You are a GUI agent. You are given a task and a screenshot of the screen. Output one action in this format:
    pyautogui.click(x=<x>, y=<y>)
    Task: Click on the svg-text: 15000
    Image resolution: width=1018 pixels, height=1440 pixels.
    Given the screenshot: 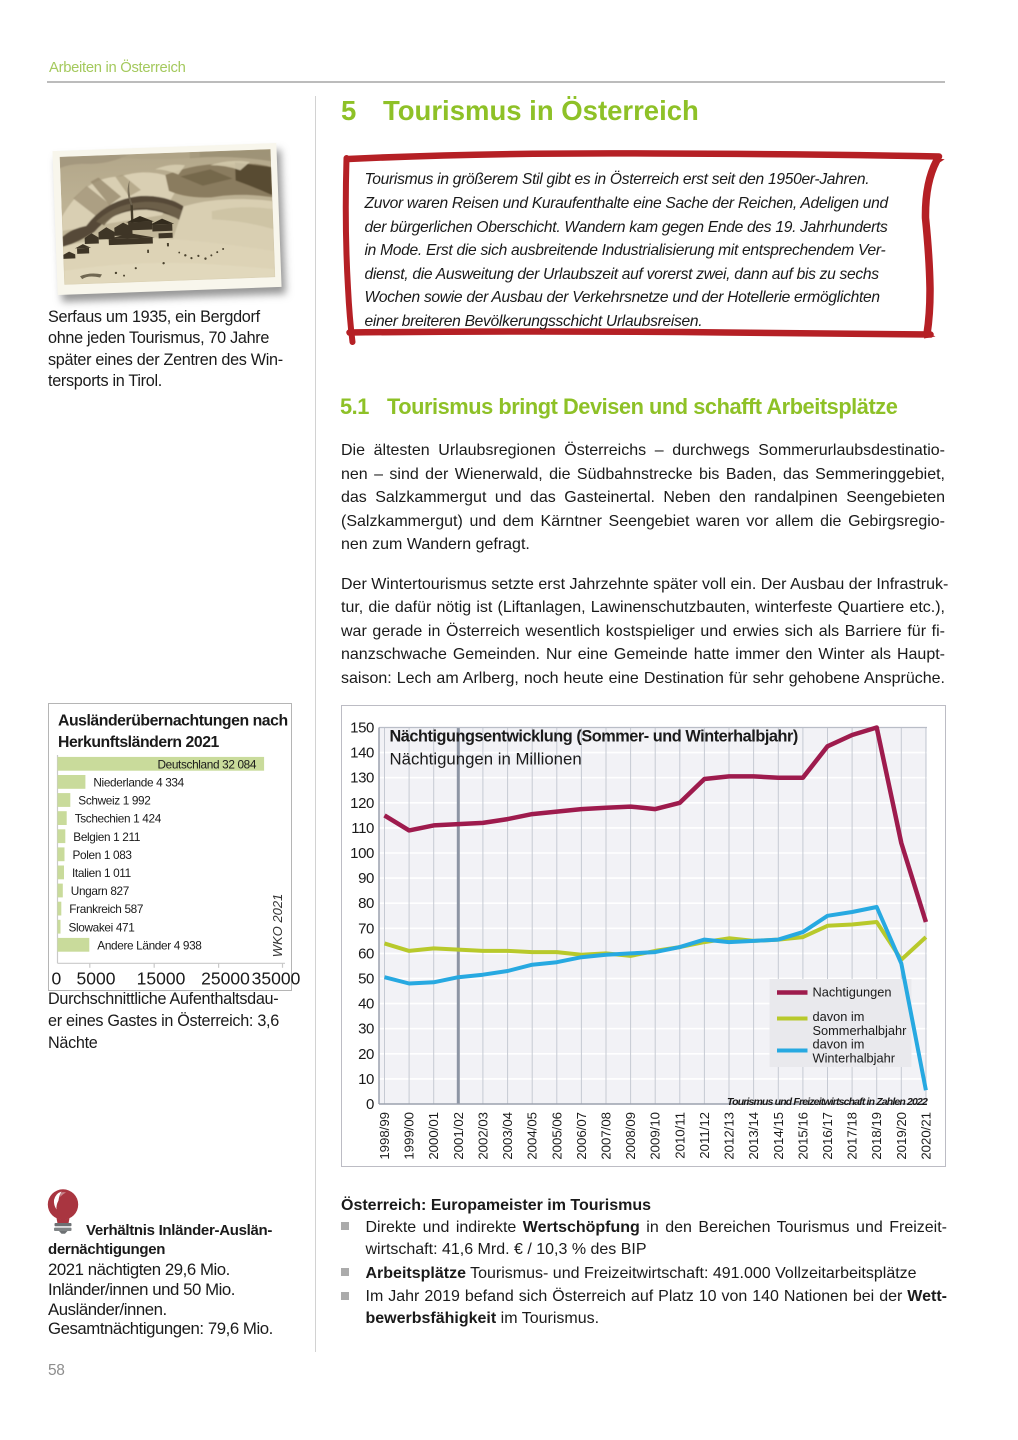 What is the action you would take?
    pyautogui.click(x=161, y=978)
    